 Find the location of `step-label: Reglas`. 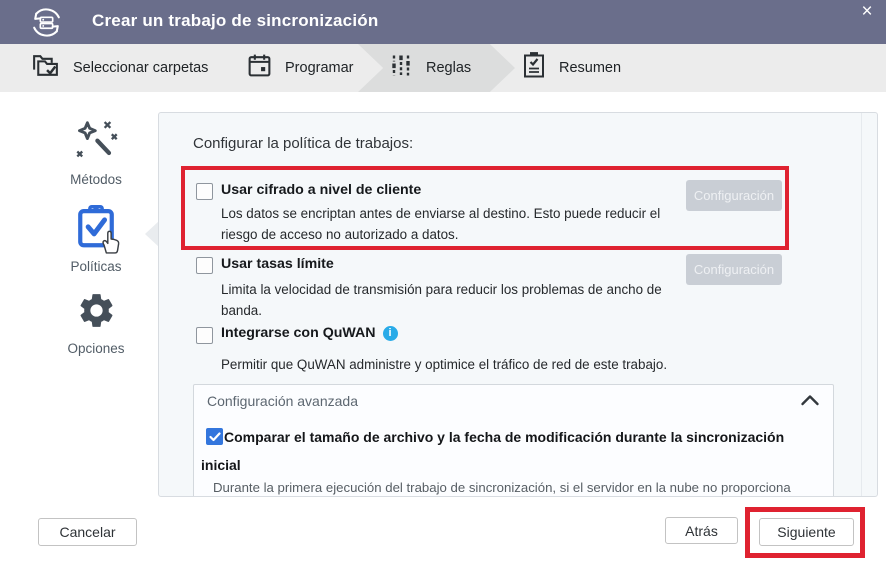

step-label: Reglas is located at coordinates (449, 68).